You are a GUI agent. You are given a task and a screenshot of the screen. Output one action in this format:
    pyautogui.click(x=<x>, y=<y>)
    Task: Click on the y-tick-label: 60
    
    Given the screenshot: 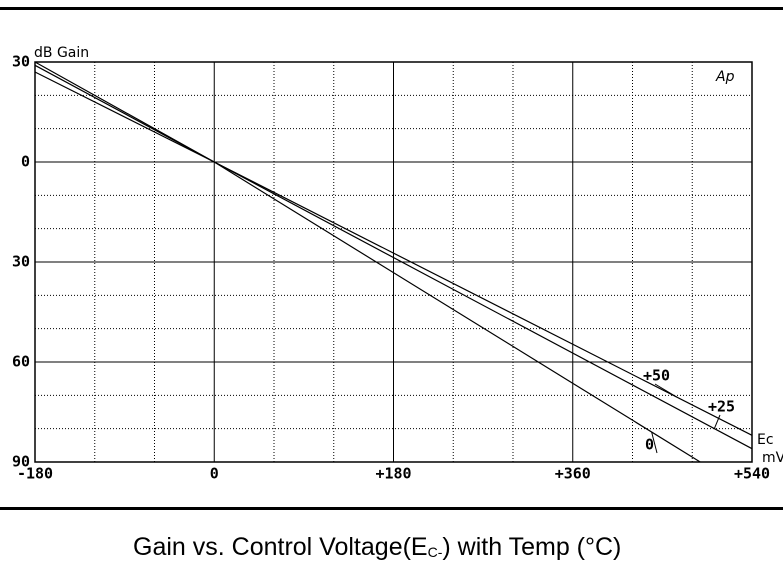 What is the action you would take?
    pyautogui.click(x=21, y=362)
    